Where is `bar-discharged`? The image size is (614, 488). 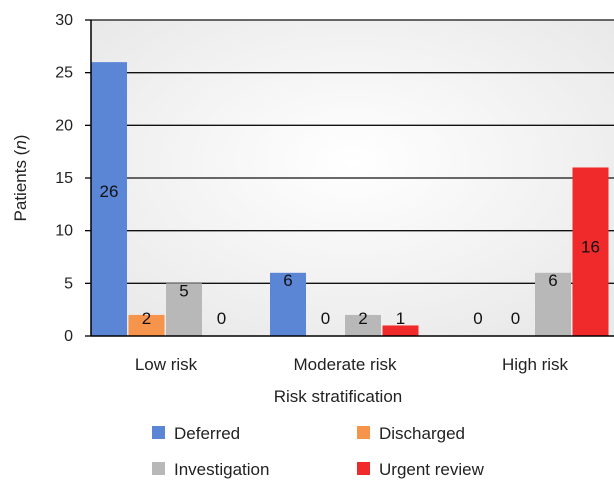
bar-discharged is located at coordinates (146, 325).